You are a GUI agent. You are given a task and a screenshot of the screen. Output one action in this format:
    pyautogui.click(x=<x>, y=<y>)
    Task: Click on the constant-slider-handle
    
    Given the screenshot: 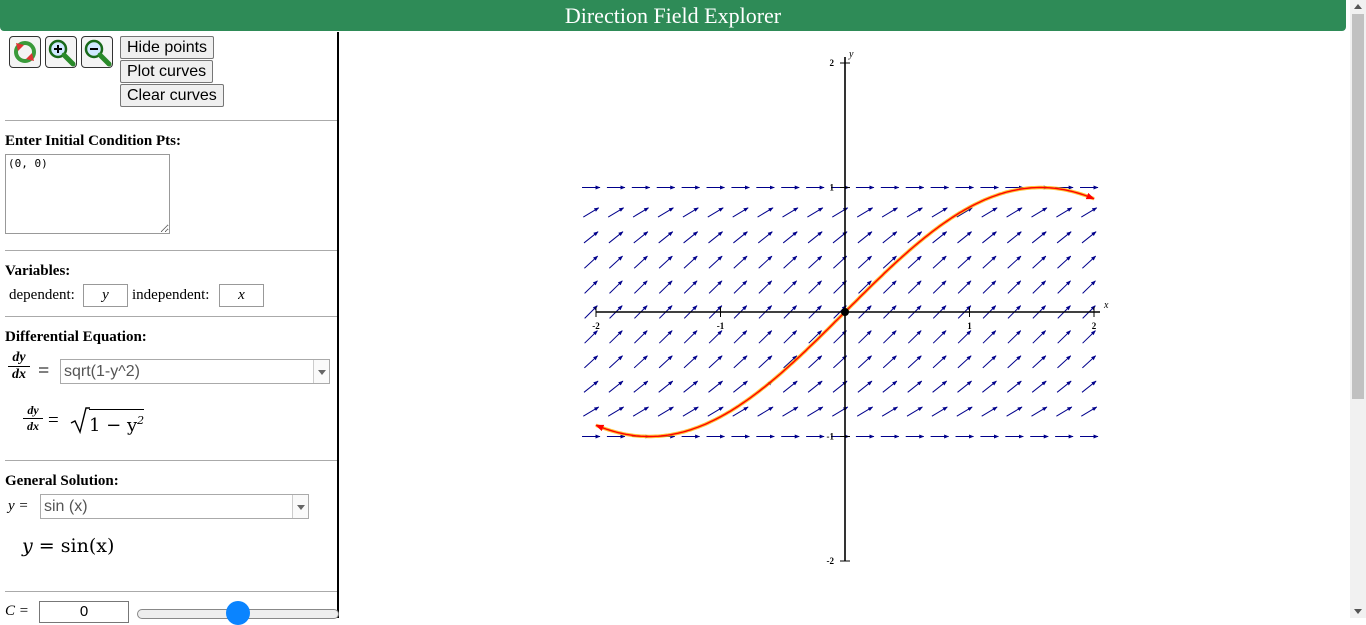 What is the action you would take?
    pyautogui.click(x=238, y=613)
    